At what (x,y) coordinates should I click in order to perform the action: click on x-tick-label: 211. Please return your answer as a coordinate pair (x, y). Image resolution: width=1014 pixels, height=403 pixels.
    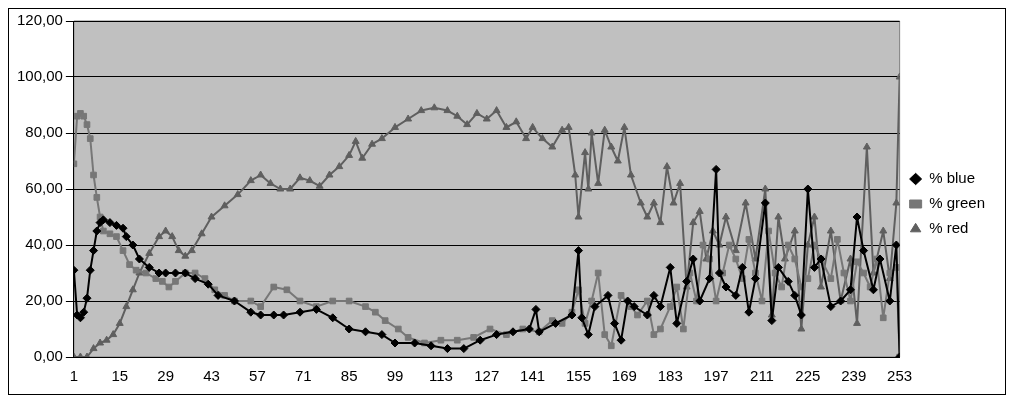
    Looking at the image, I should click on (762, 376).